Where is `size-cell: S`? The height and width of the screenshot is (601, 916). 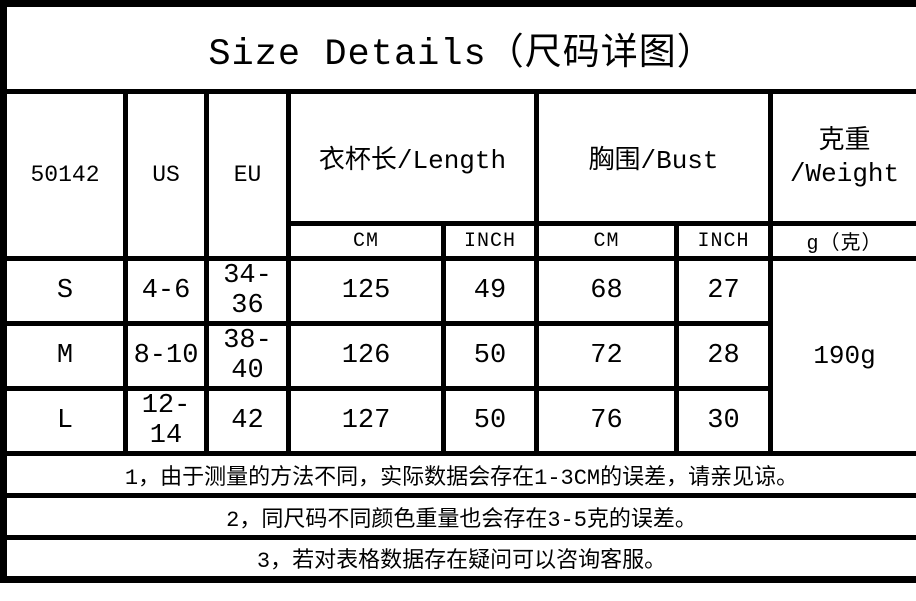
size-cell: S is located at coordinates (64, 291).